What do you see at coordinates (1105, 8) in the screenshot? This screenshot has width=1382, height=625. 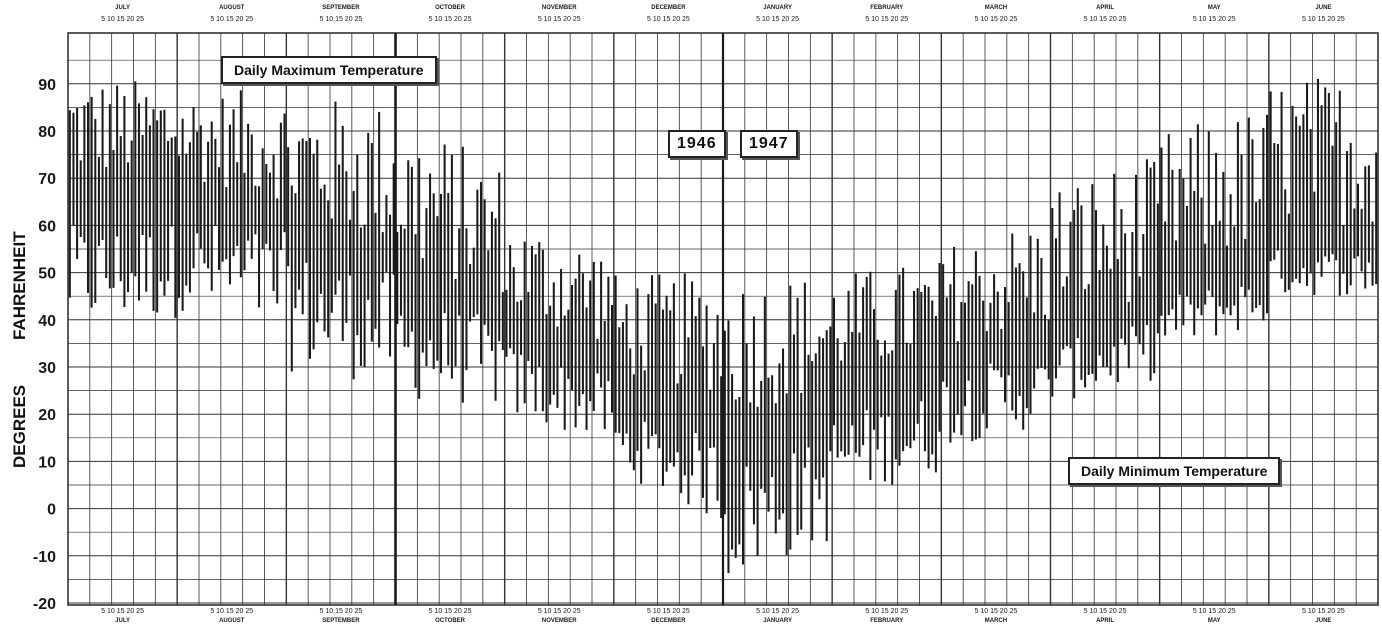 I see `top-month-label: APRIL` at bounding box center [1105, 8].